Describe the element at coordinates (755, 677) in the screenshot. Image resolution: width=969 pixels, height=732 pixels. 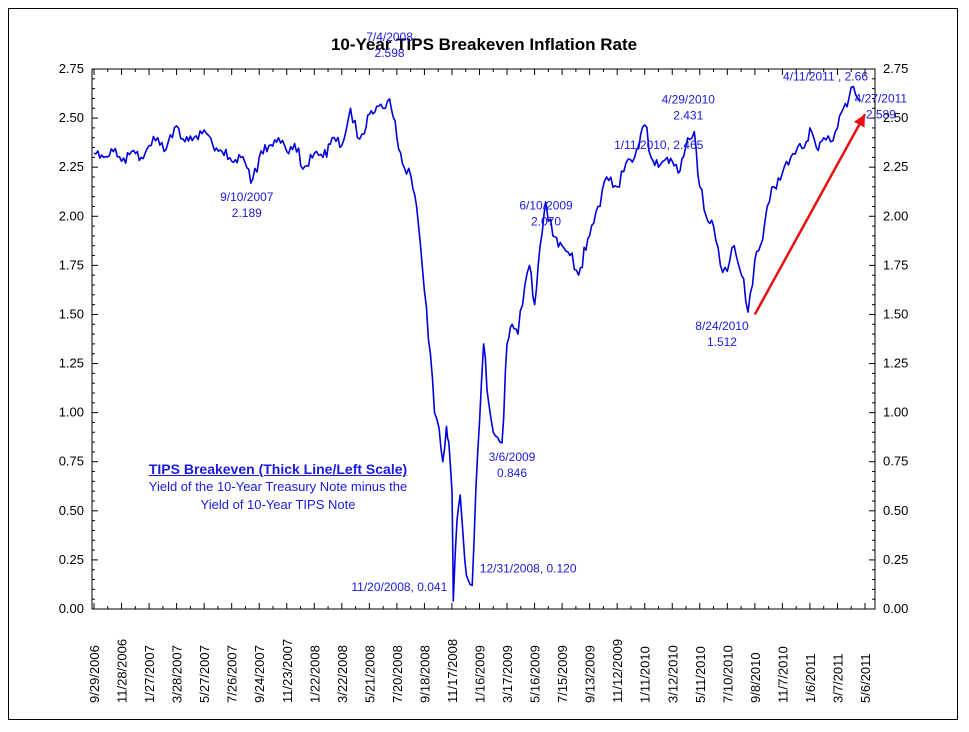
I see `x-tick-label: 9/8/2010` at that location.